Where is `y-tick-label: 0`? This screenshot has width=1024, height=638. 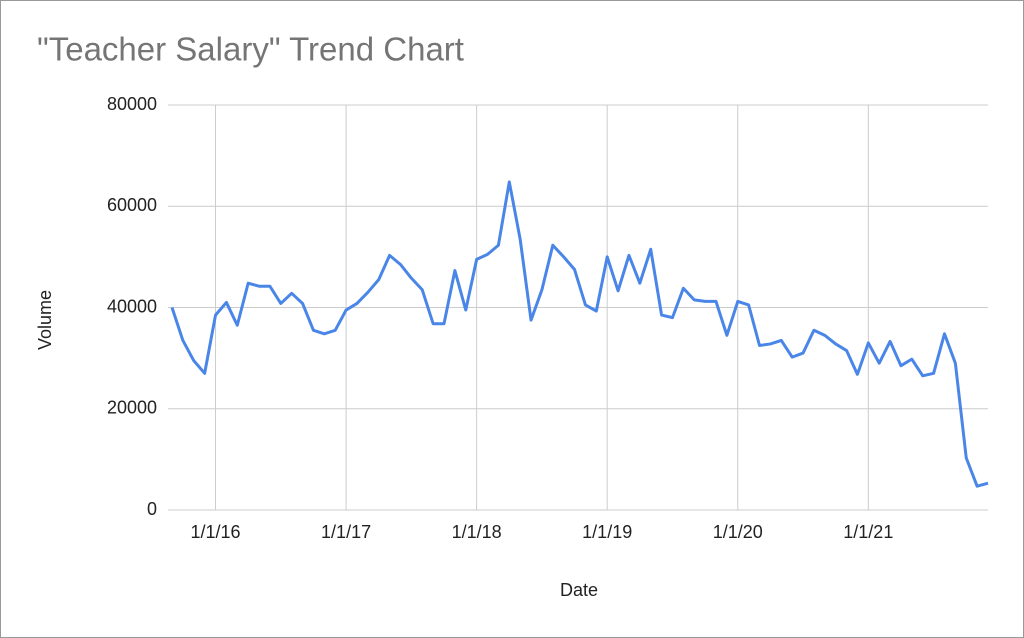
y-tick-label: 0 is located at coordinates (152, 509).